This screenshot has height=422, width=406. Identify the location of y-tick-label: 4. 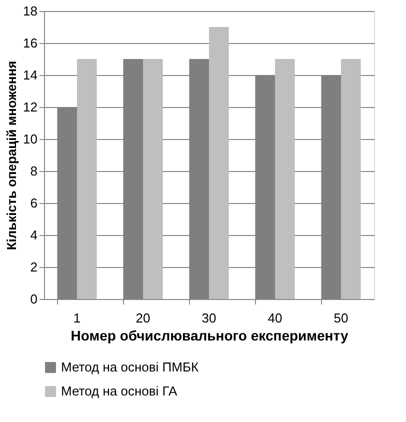
(34, 235).